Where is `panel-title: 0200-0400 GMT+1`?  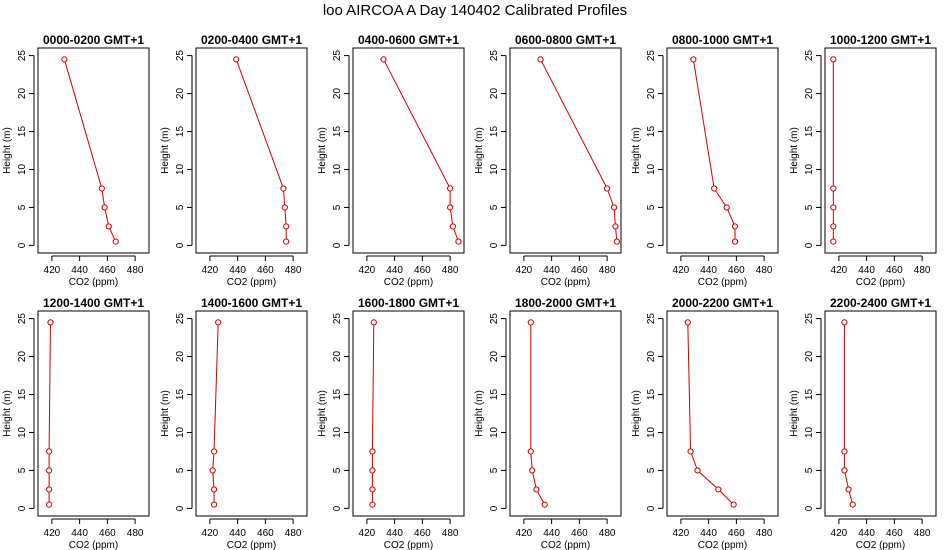 panel-title: 0200-0400 GMT+1 is located at coordinates (251, 40).